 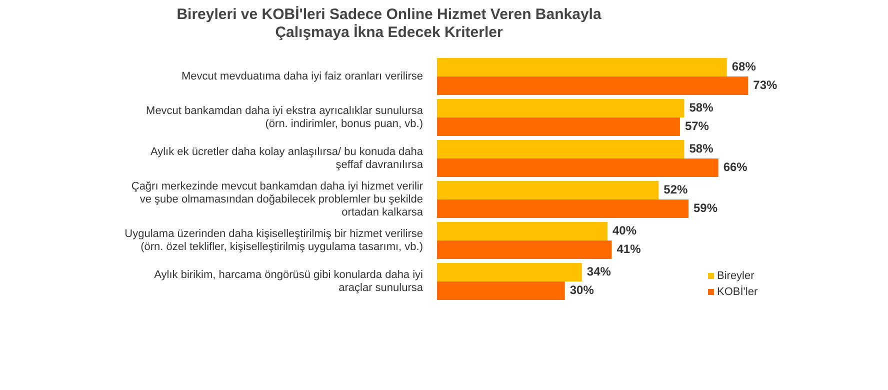 What do you see at coordinates (273, 241) in the screenshot?
I see `y-tick-label: Uygulama üzerinden daha kişiselleştirilmiş bir hizmet verilirse (örn. özel teklifler, kişiselleştirilmiş uygulama tasarımı, vb.)` at bounding box center [273, 241].